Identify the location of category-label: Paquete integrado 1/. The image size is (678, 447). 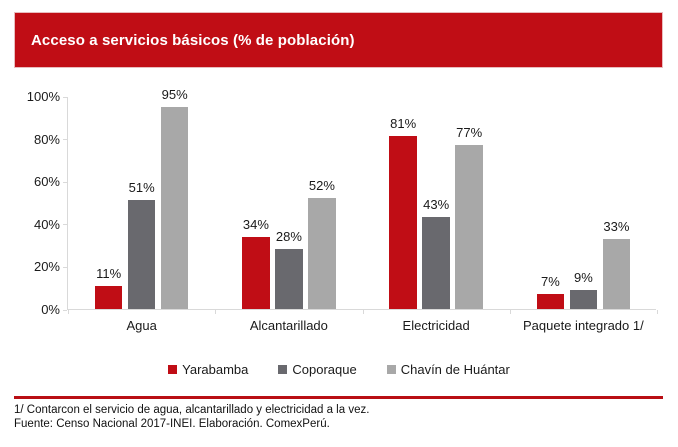
(583, 325).